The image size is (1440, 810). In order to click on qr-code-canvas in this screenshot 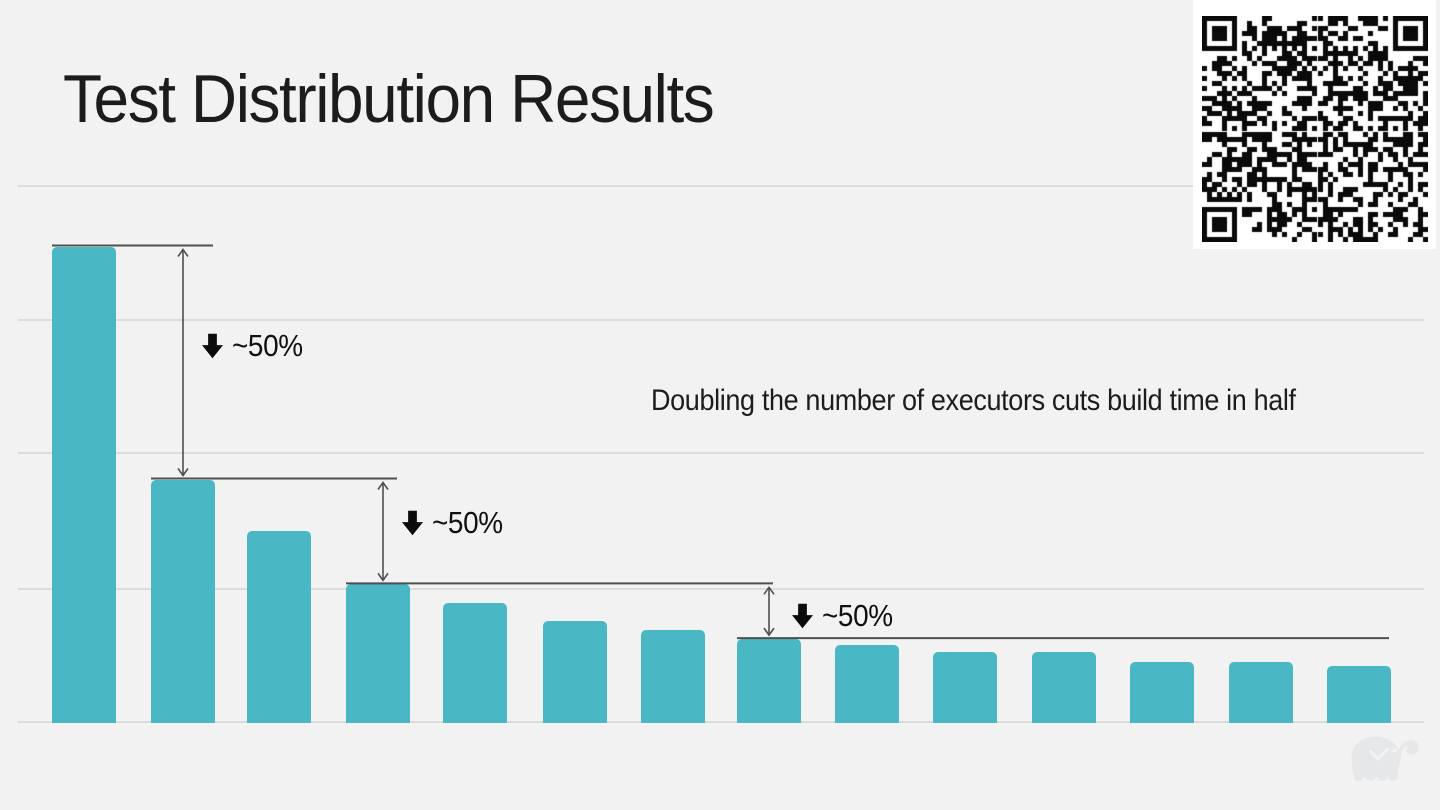, I will do `click(1315, 129)`.